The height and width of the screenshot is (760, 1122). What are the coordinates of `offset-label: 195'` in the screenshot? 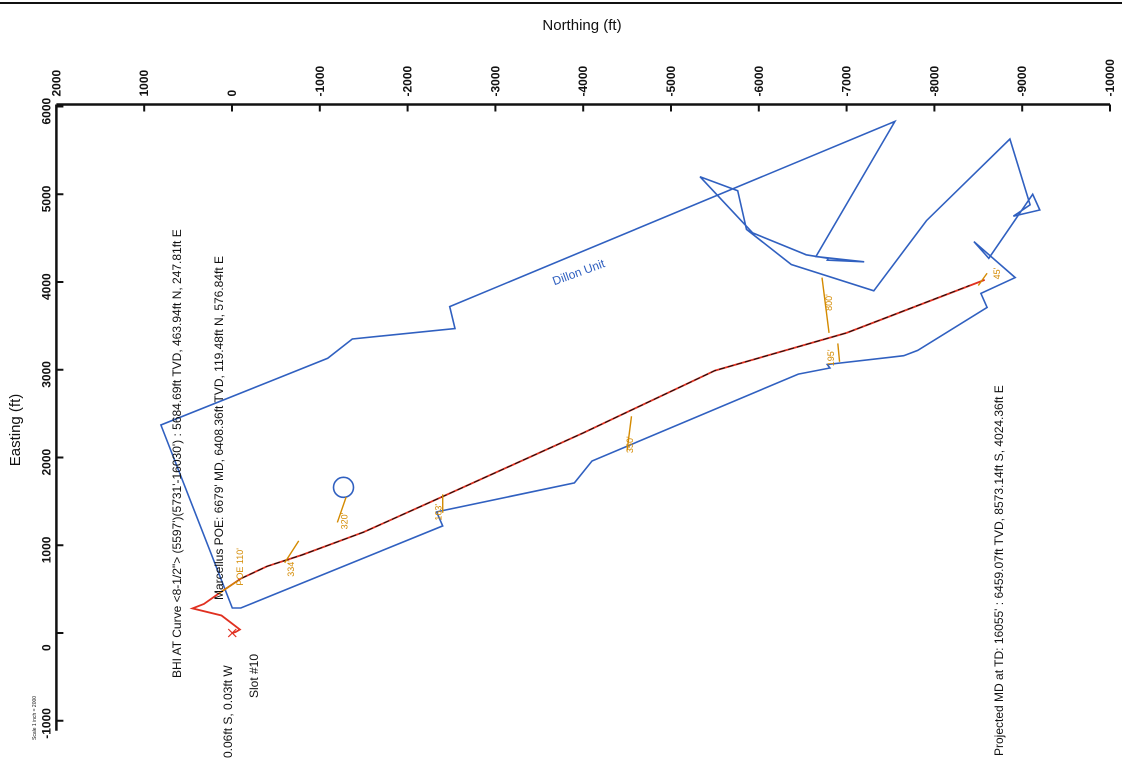 It's located at (831, 357).